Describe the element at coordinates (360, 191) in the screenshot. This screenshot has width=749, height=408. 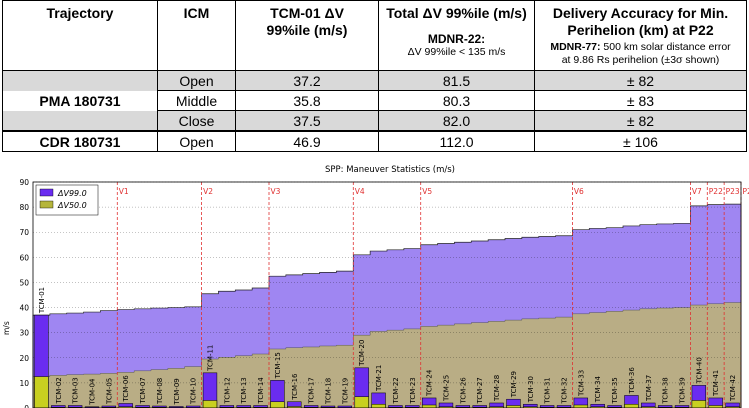
I see `event-marker-label: V4` at that location.